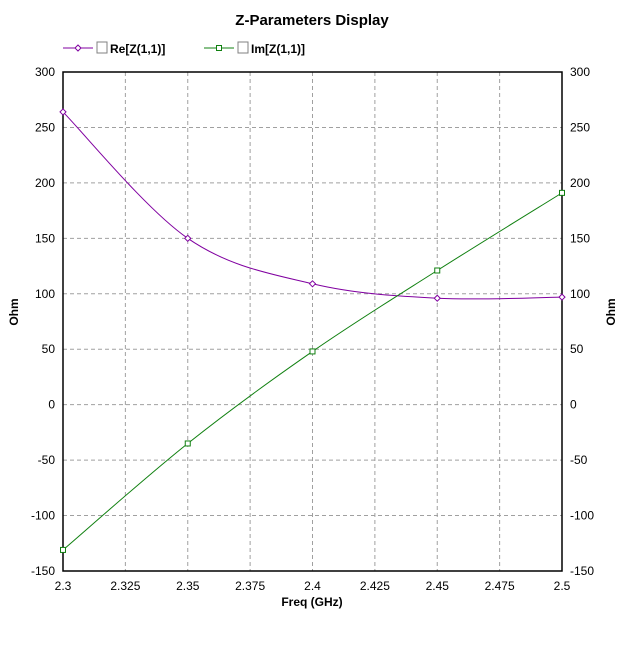 Image resolution: width=632 pixels, height=652 pixels. I want to click on y-tick-label-left: -100, so click(43, 516).